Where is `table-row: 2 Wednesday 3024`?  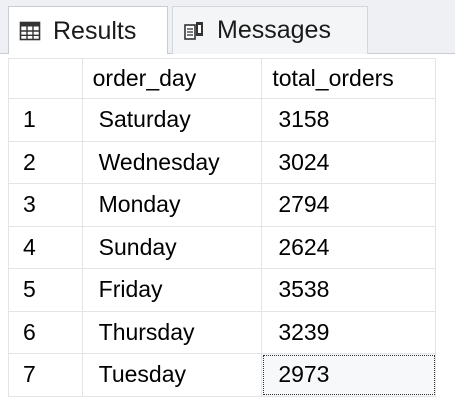
table-row: 2 Wednesday 3024 is located at coordinates (222, 162).